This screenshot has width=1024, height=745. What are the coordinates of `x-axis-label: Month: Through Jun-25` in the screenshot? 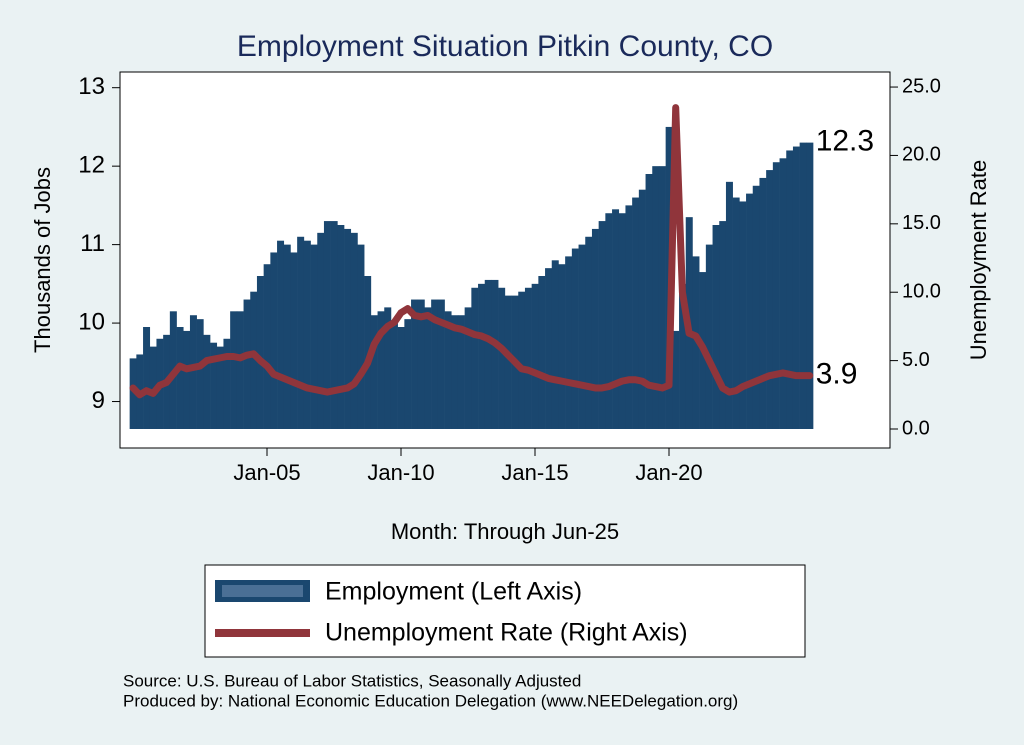 It's located at (505, 531).